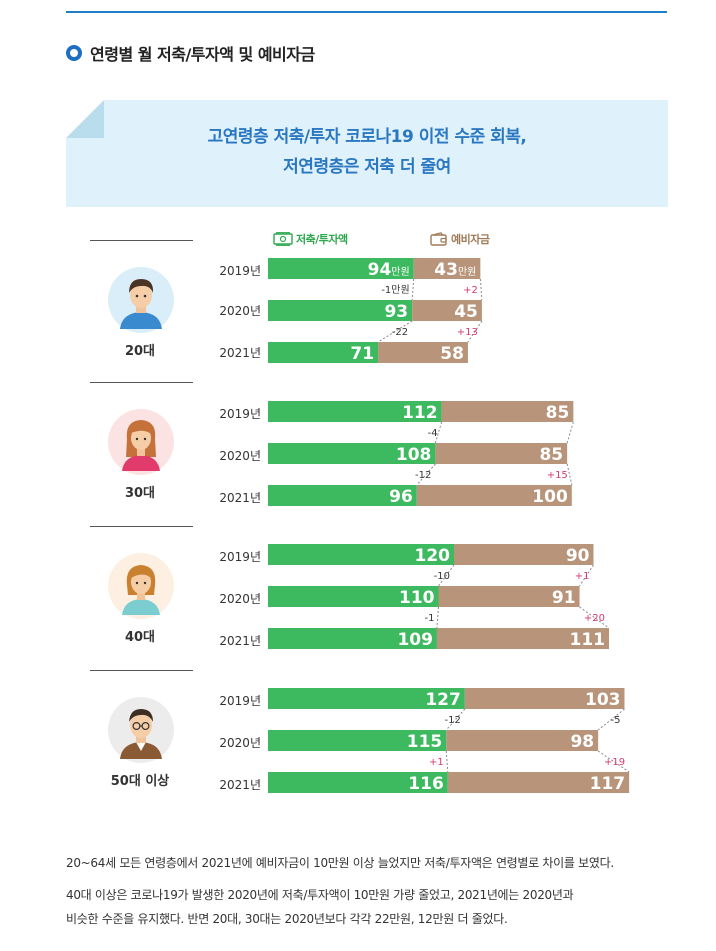 The image size is (716, 951). What do you see at coordinates (470, 290) in the screenshot?
I see `reserve-change-label: +2` at bounding box center [470, 290].